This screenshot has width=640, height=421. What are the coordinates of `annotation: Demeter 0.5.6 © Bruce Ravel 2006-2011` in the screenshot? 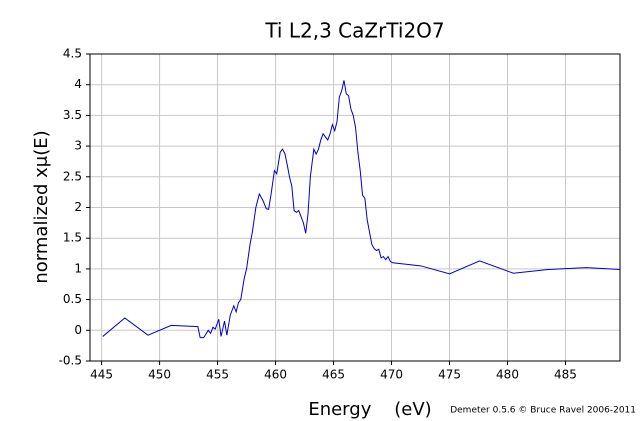 It's located at (543, 411).